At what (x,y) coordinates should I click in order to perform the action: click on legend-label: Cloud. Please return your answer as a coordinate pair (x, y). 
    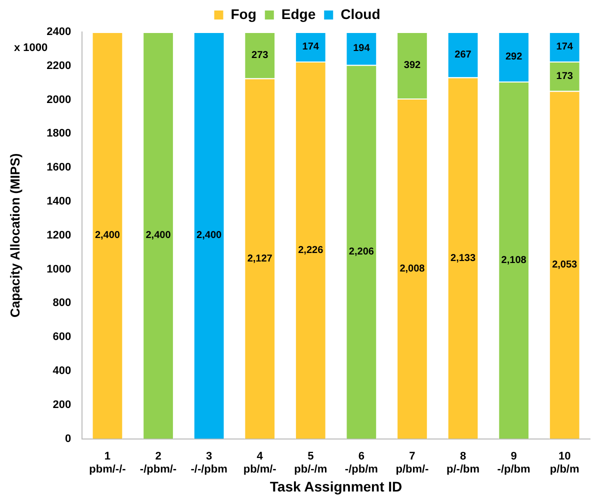
    Looking at the image, I should click on (360, 14).